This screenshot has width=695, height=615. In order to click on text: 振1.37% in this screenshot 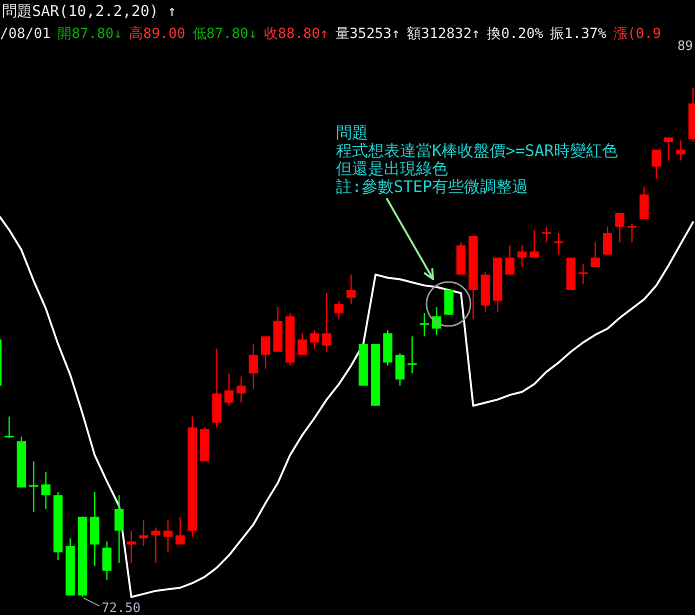, I will do `click(578, 34)`.